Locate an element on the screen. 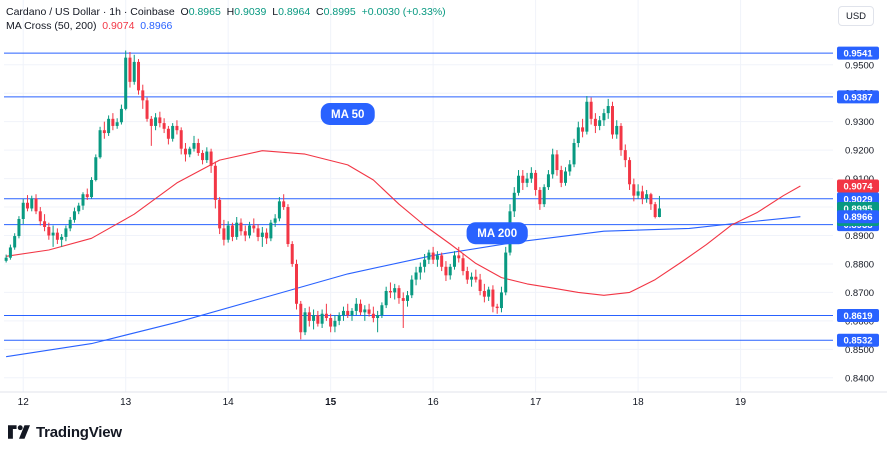 The width and height of the screenshot is (887, 450). tradingview-logo-text: TradingView is located at coordinates (79, 432).